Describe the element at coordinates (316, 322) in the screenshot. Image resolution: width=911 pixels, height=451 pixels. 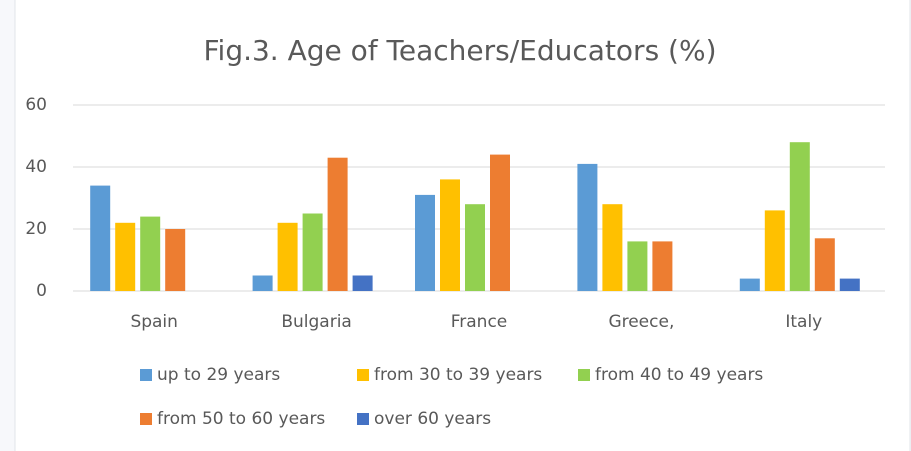
I see `x-tick-label: Bulgaria` at that location.